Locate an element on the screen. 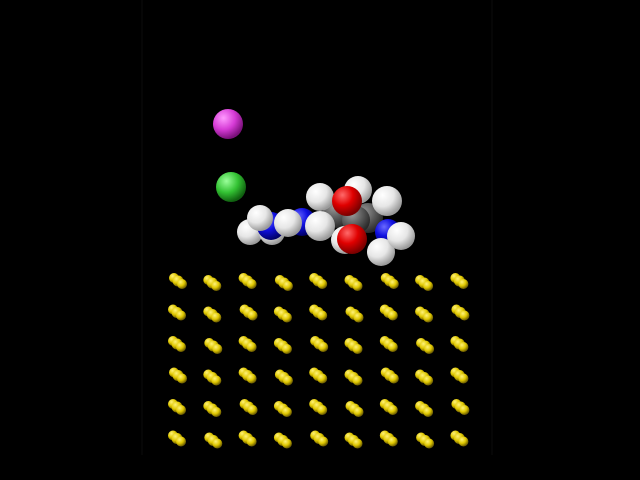 The image size is (640, 480). magenta-ion-atom is located at coordinates (228, 124).